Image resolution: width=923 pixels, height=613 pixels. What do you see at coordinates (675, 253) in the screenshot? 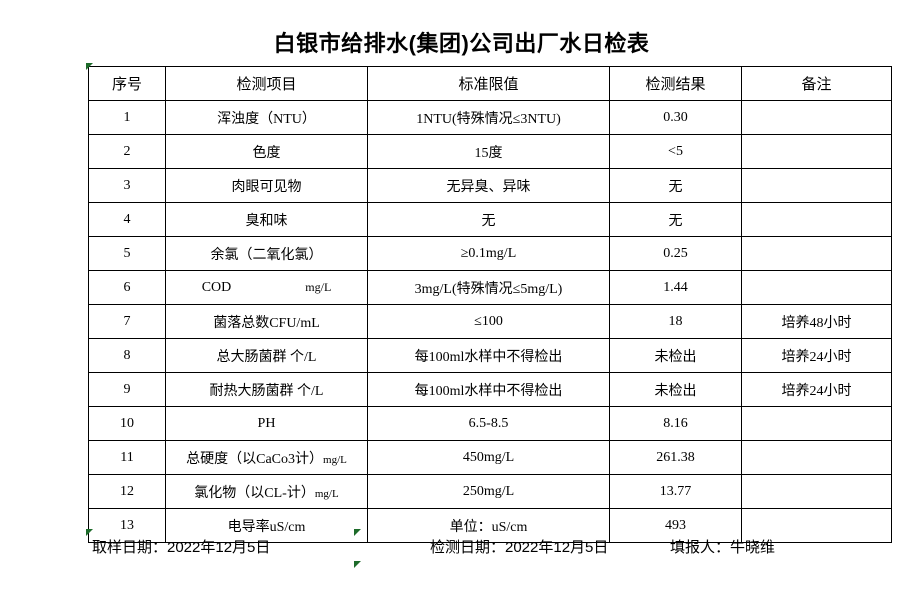
I see `cell-result: 0.25` at bounding box center [675, 253].